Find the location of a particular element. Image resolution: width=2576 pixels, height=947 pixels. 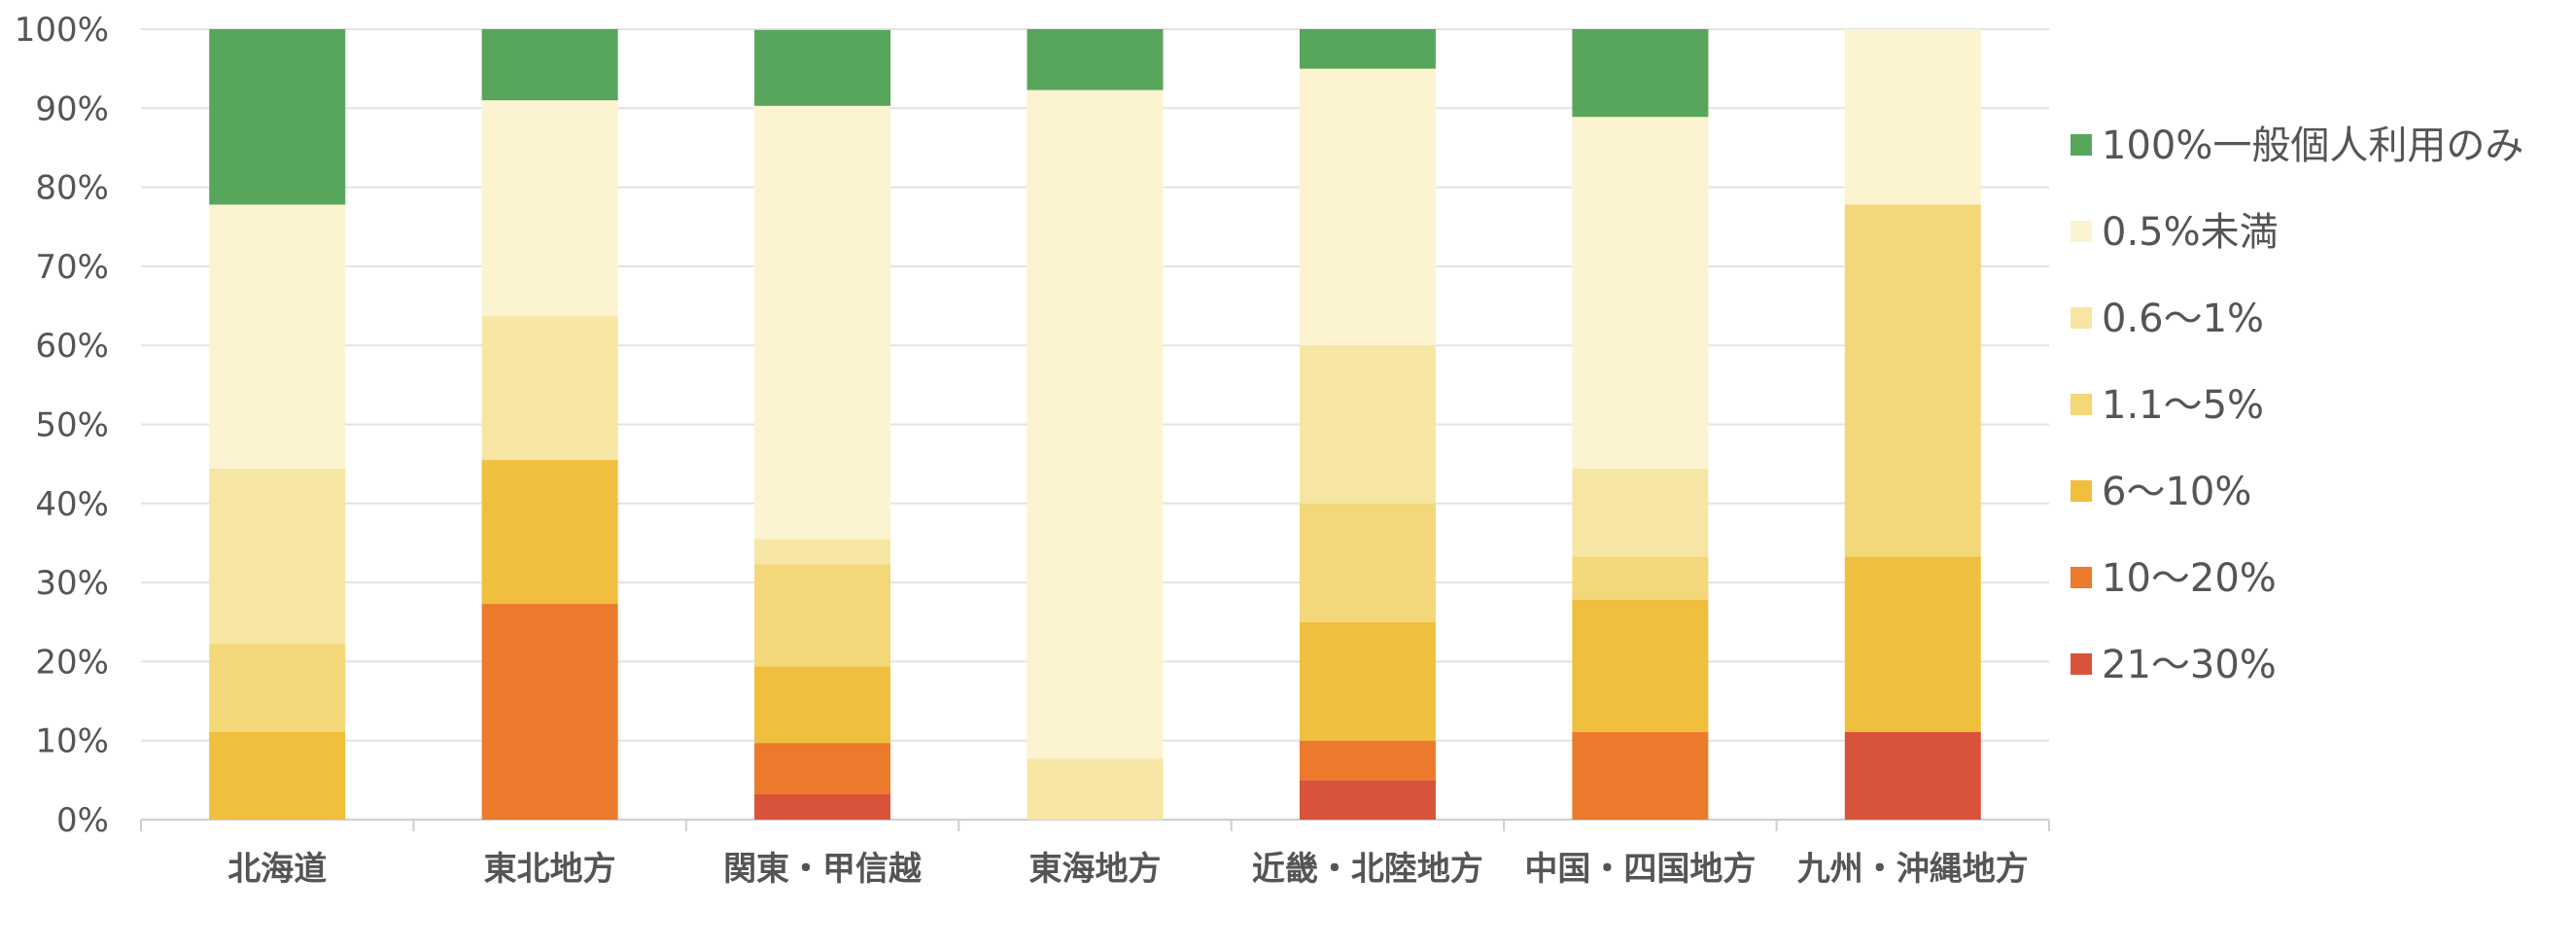

x-category-label: 関東・甲信越 is located at coordinates (823, 869).